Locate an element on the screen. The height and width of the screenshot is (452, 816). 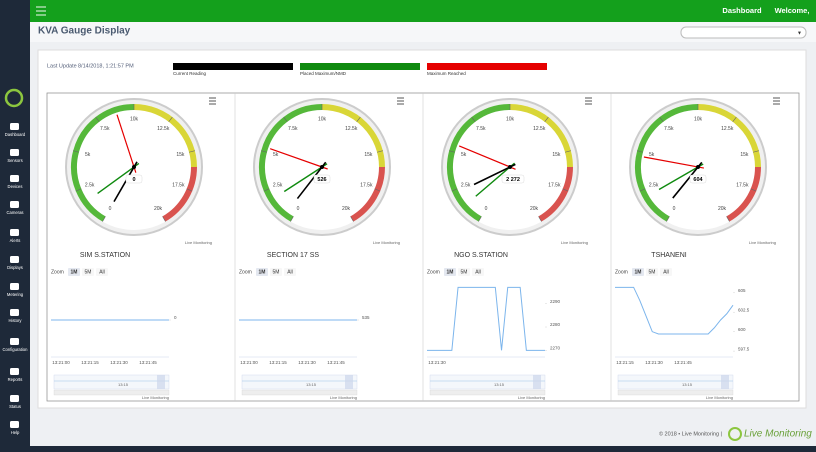
x-tick-label: 13:21:15 is located at coordinates (625, 362).